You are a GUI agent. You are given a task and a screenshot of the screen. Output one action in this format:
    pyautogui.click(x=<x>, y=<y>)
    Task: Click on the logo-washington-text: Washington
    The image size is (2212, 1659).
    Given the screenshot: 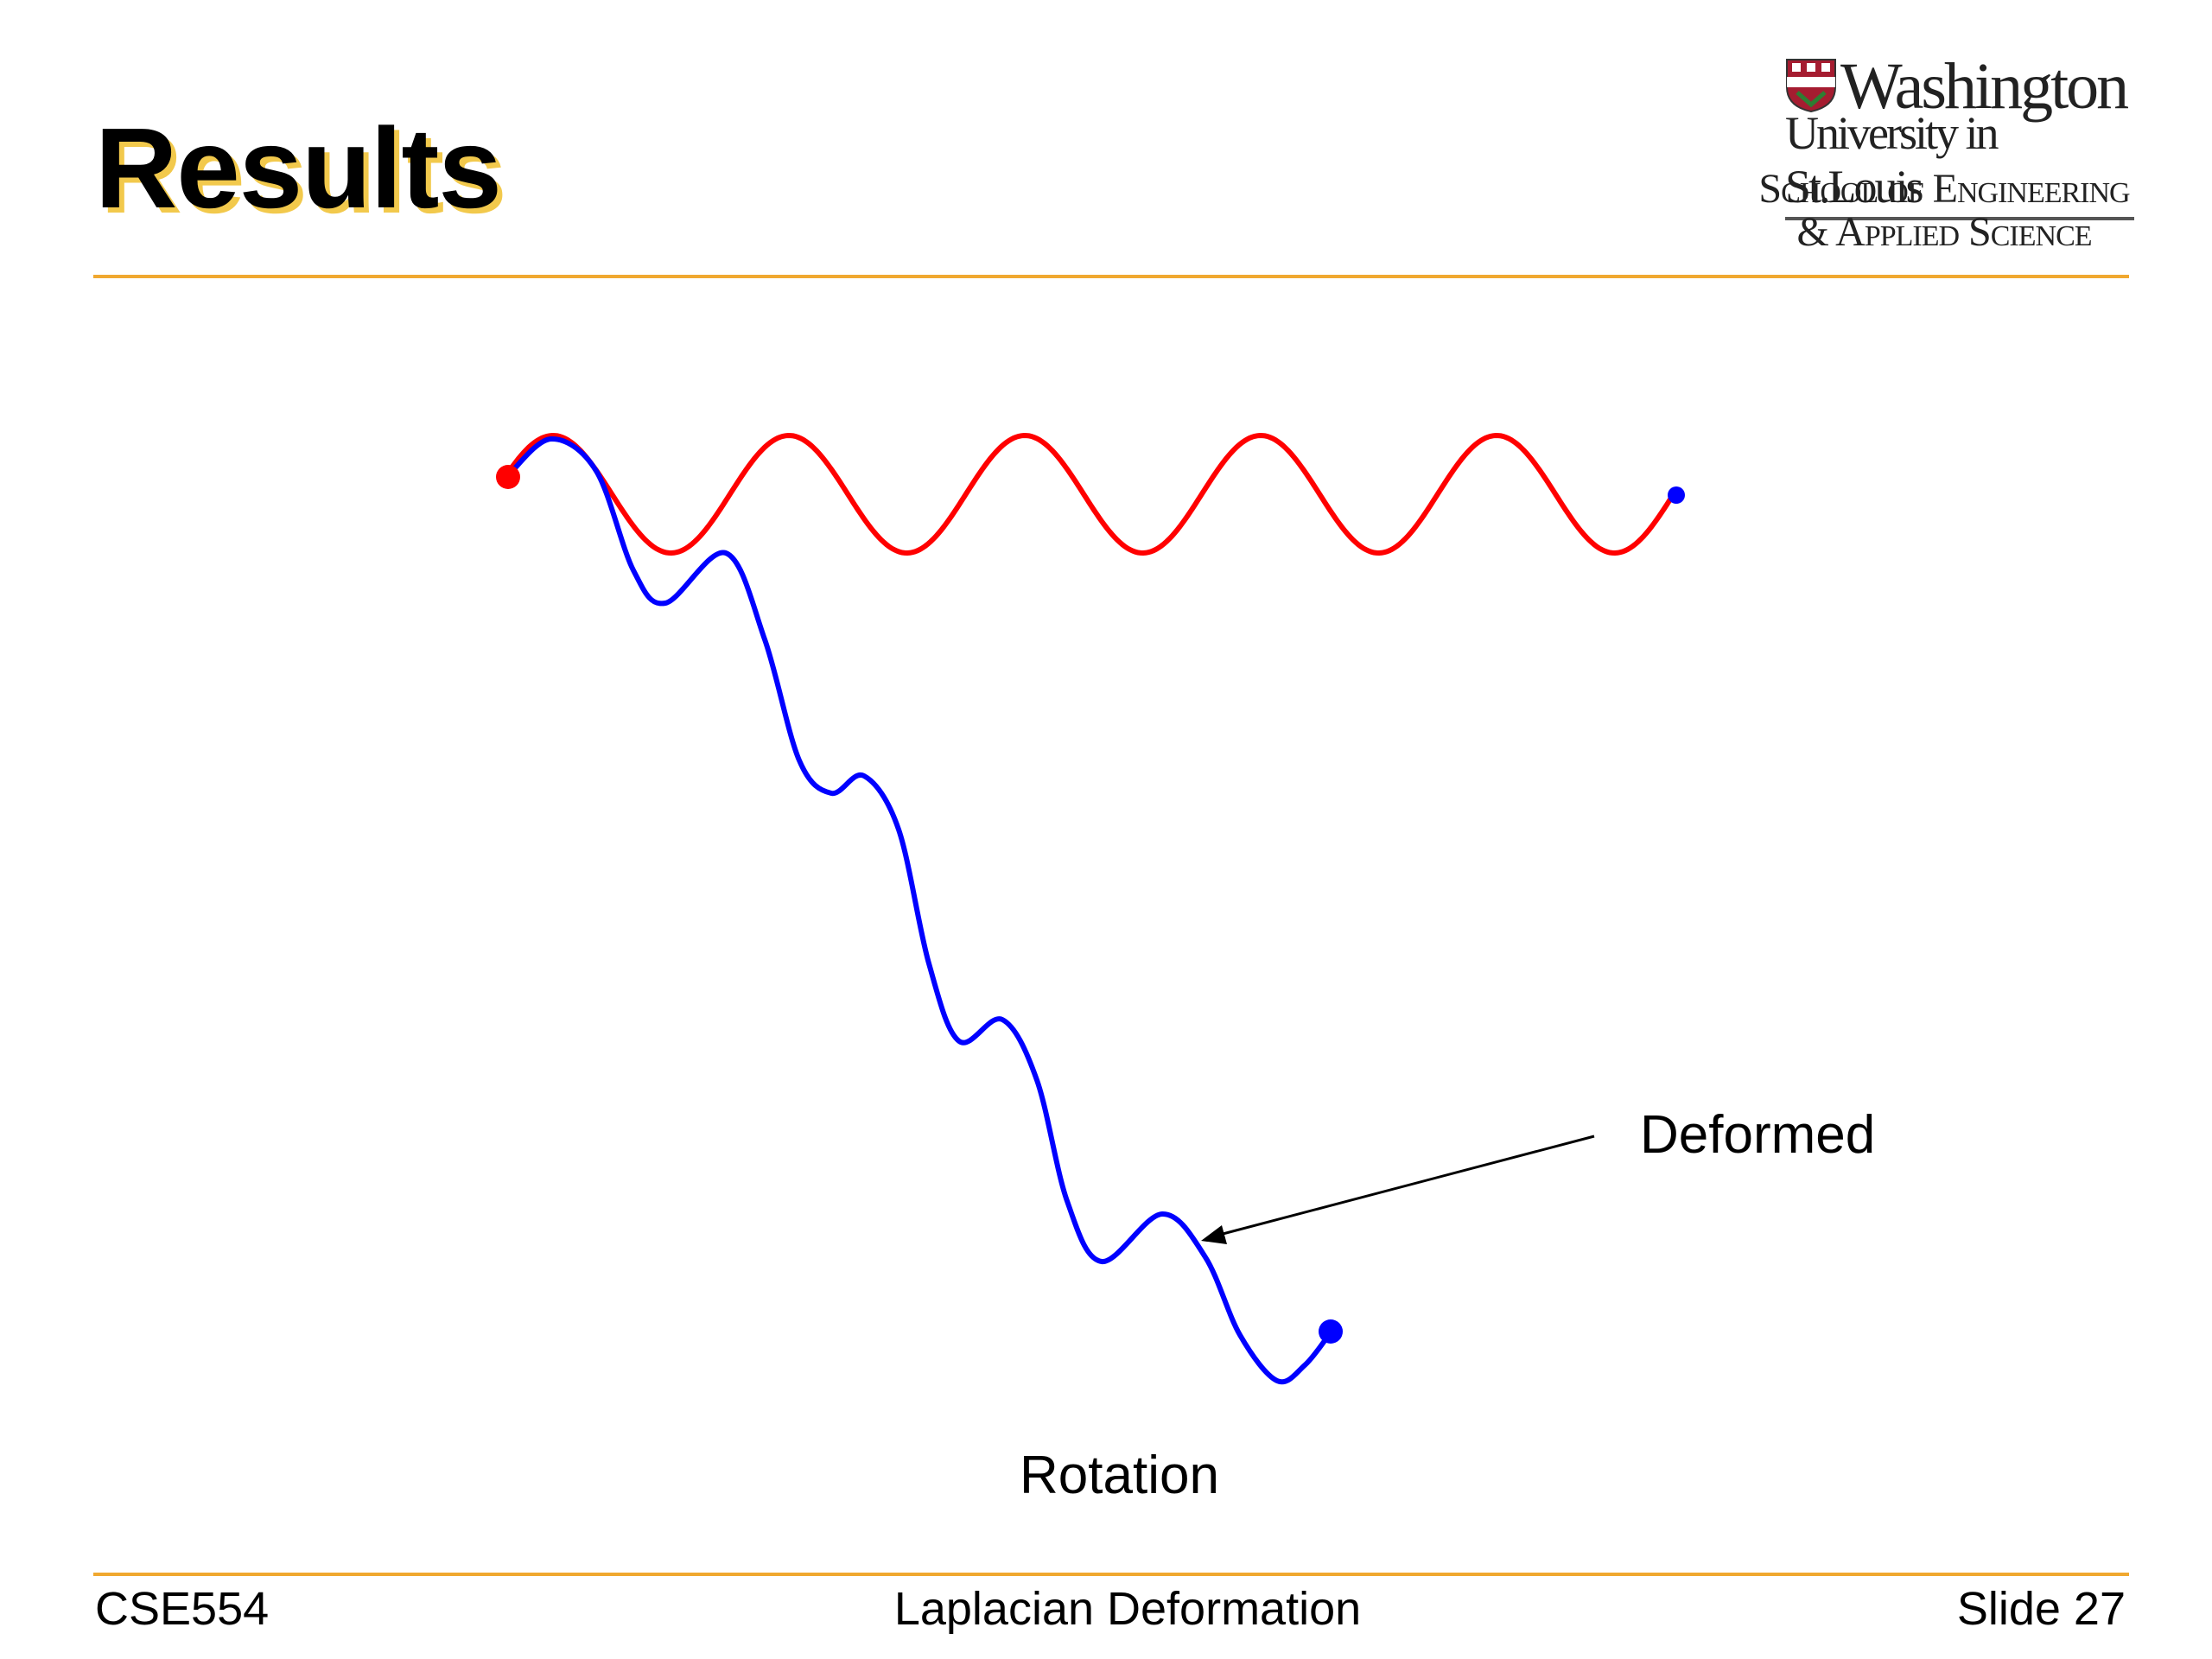 What is the action you would take?
    pyautogui.click(x=1984, y=86)
    